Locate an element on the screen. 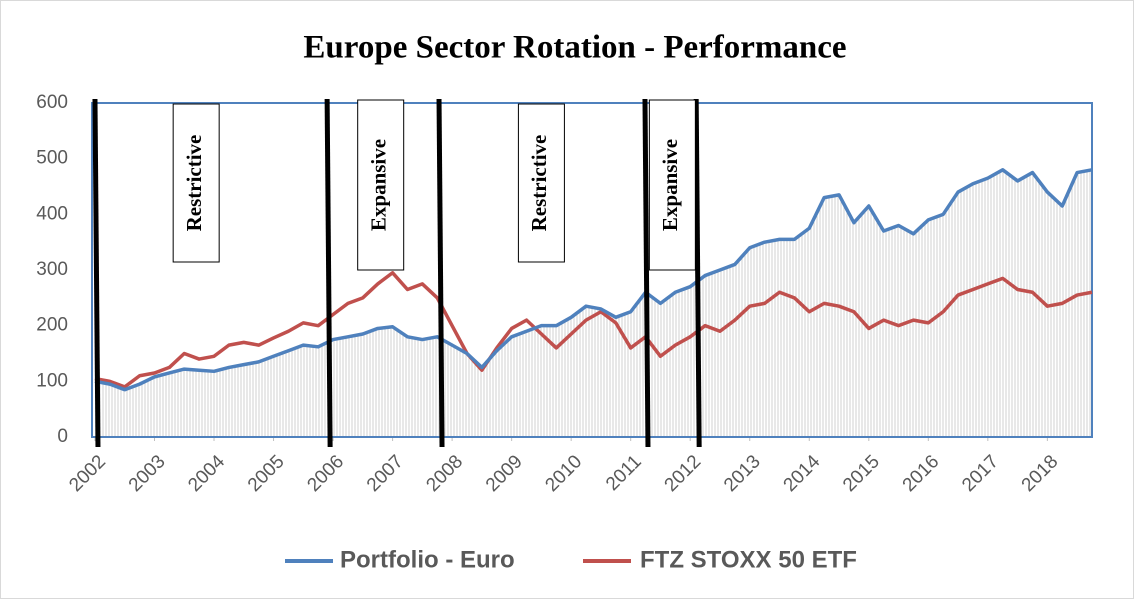 The image size is (1134, 599). y-tick-label: 100 is located at coordinates (52, 380).